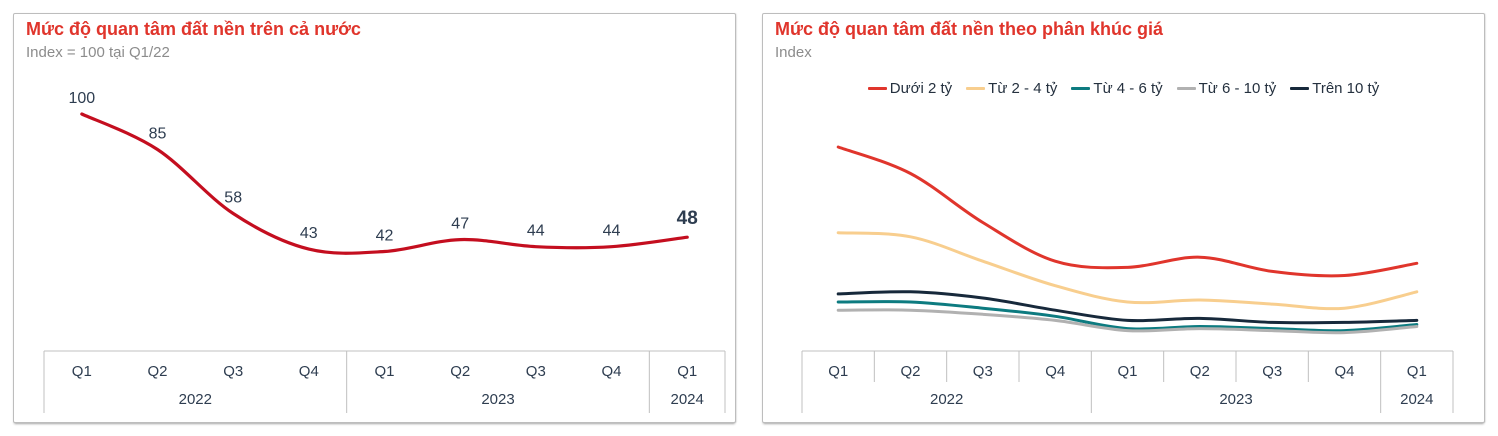  I want to click on data-label-q5: 42, so click(385, 236).